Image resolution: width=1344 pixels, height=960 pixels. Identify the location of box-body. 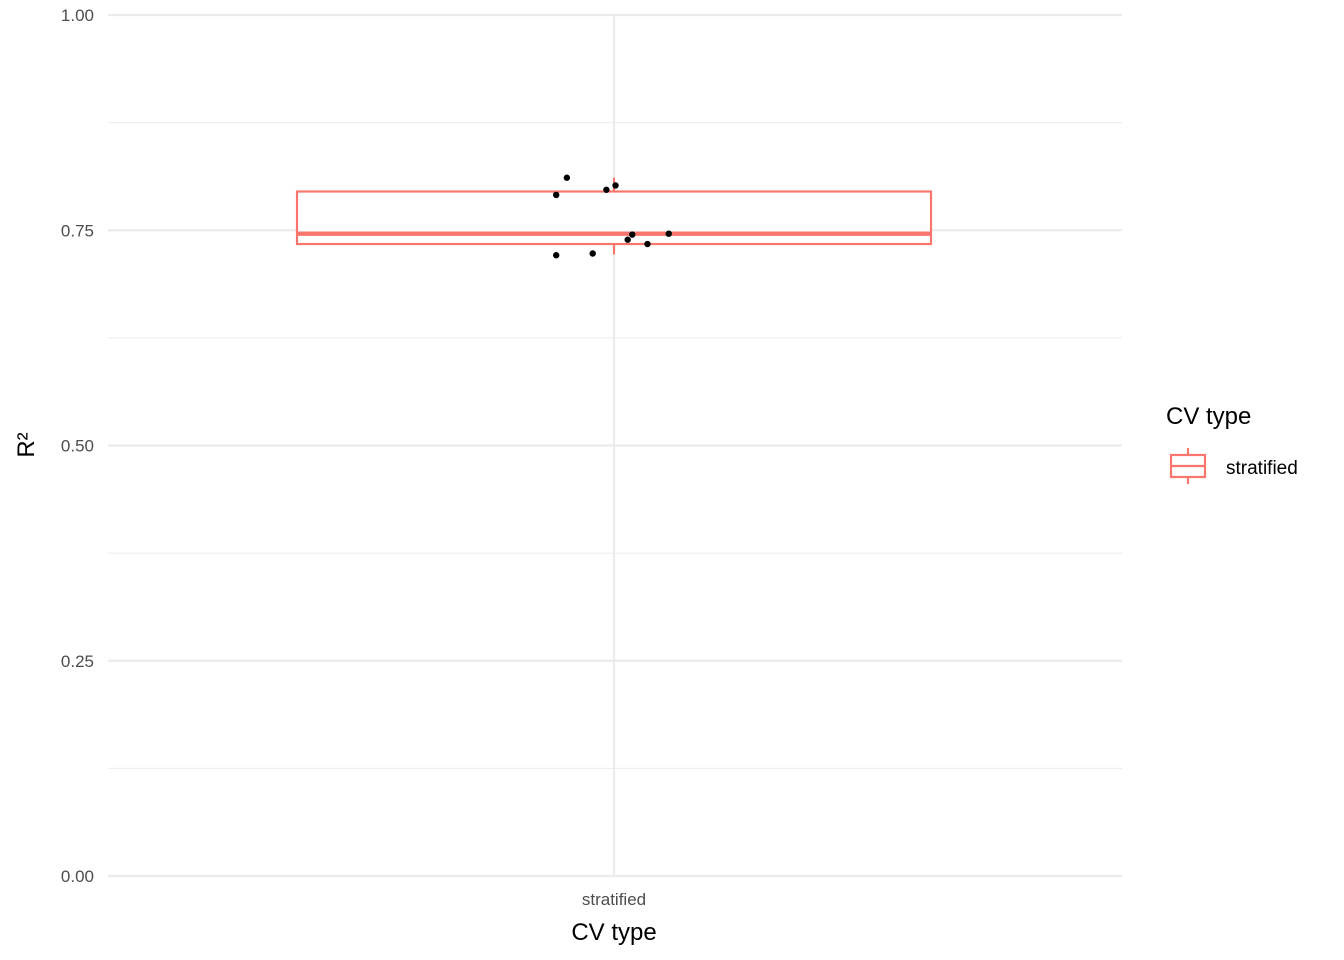
(614, 218).